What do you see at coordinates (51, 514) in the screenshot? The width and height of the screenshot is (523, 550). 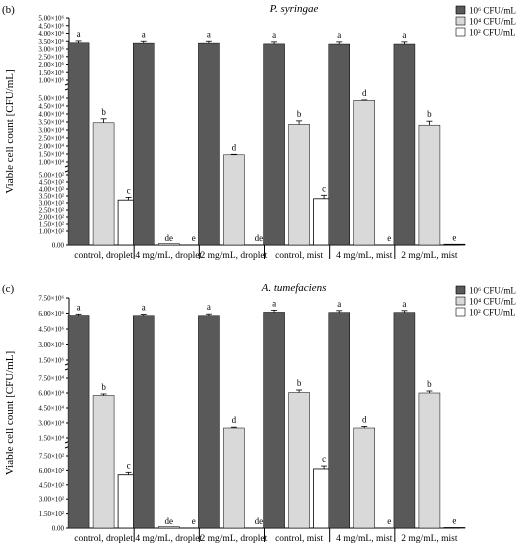 I see `y-tick-label: 1.50×10²` at bounding box center [51, 514].